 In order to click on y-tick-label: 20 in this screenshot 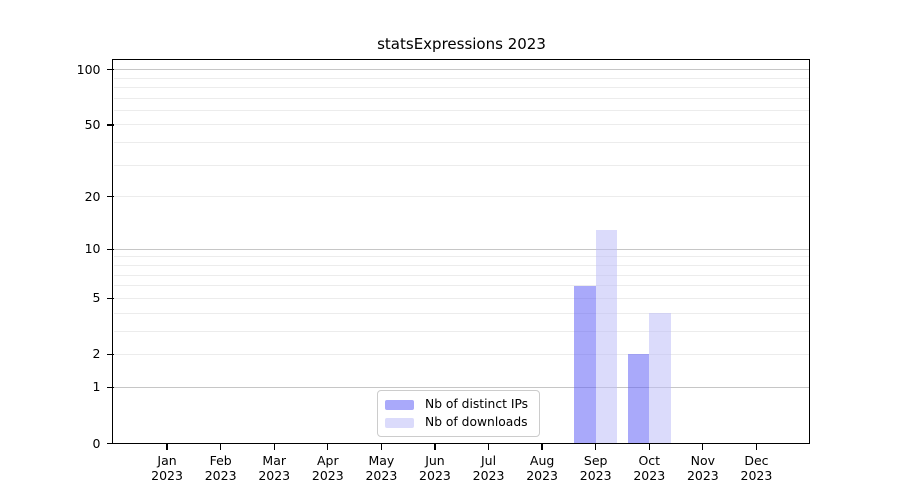, I will do `click(92, 196)`.